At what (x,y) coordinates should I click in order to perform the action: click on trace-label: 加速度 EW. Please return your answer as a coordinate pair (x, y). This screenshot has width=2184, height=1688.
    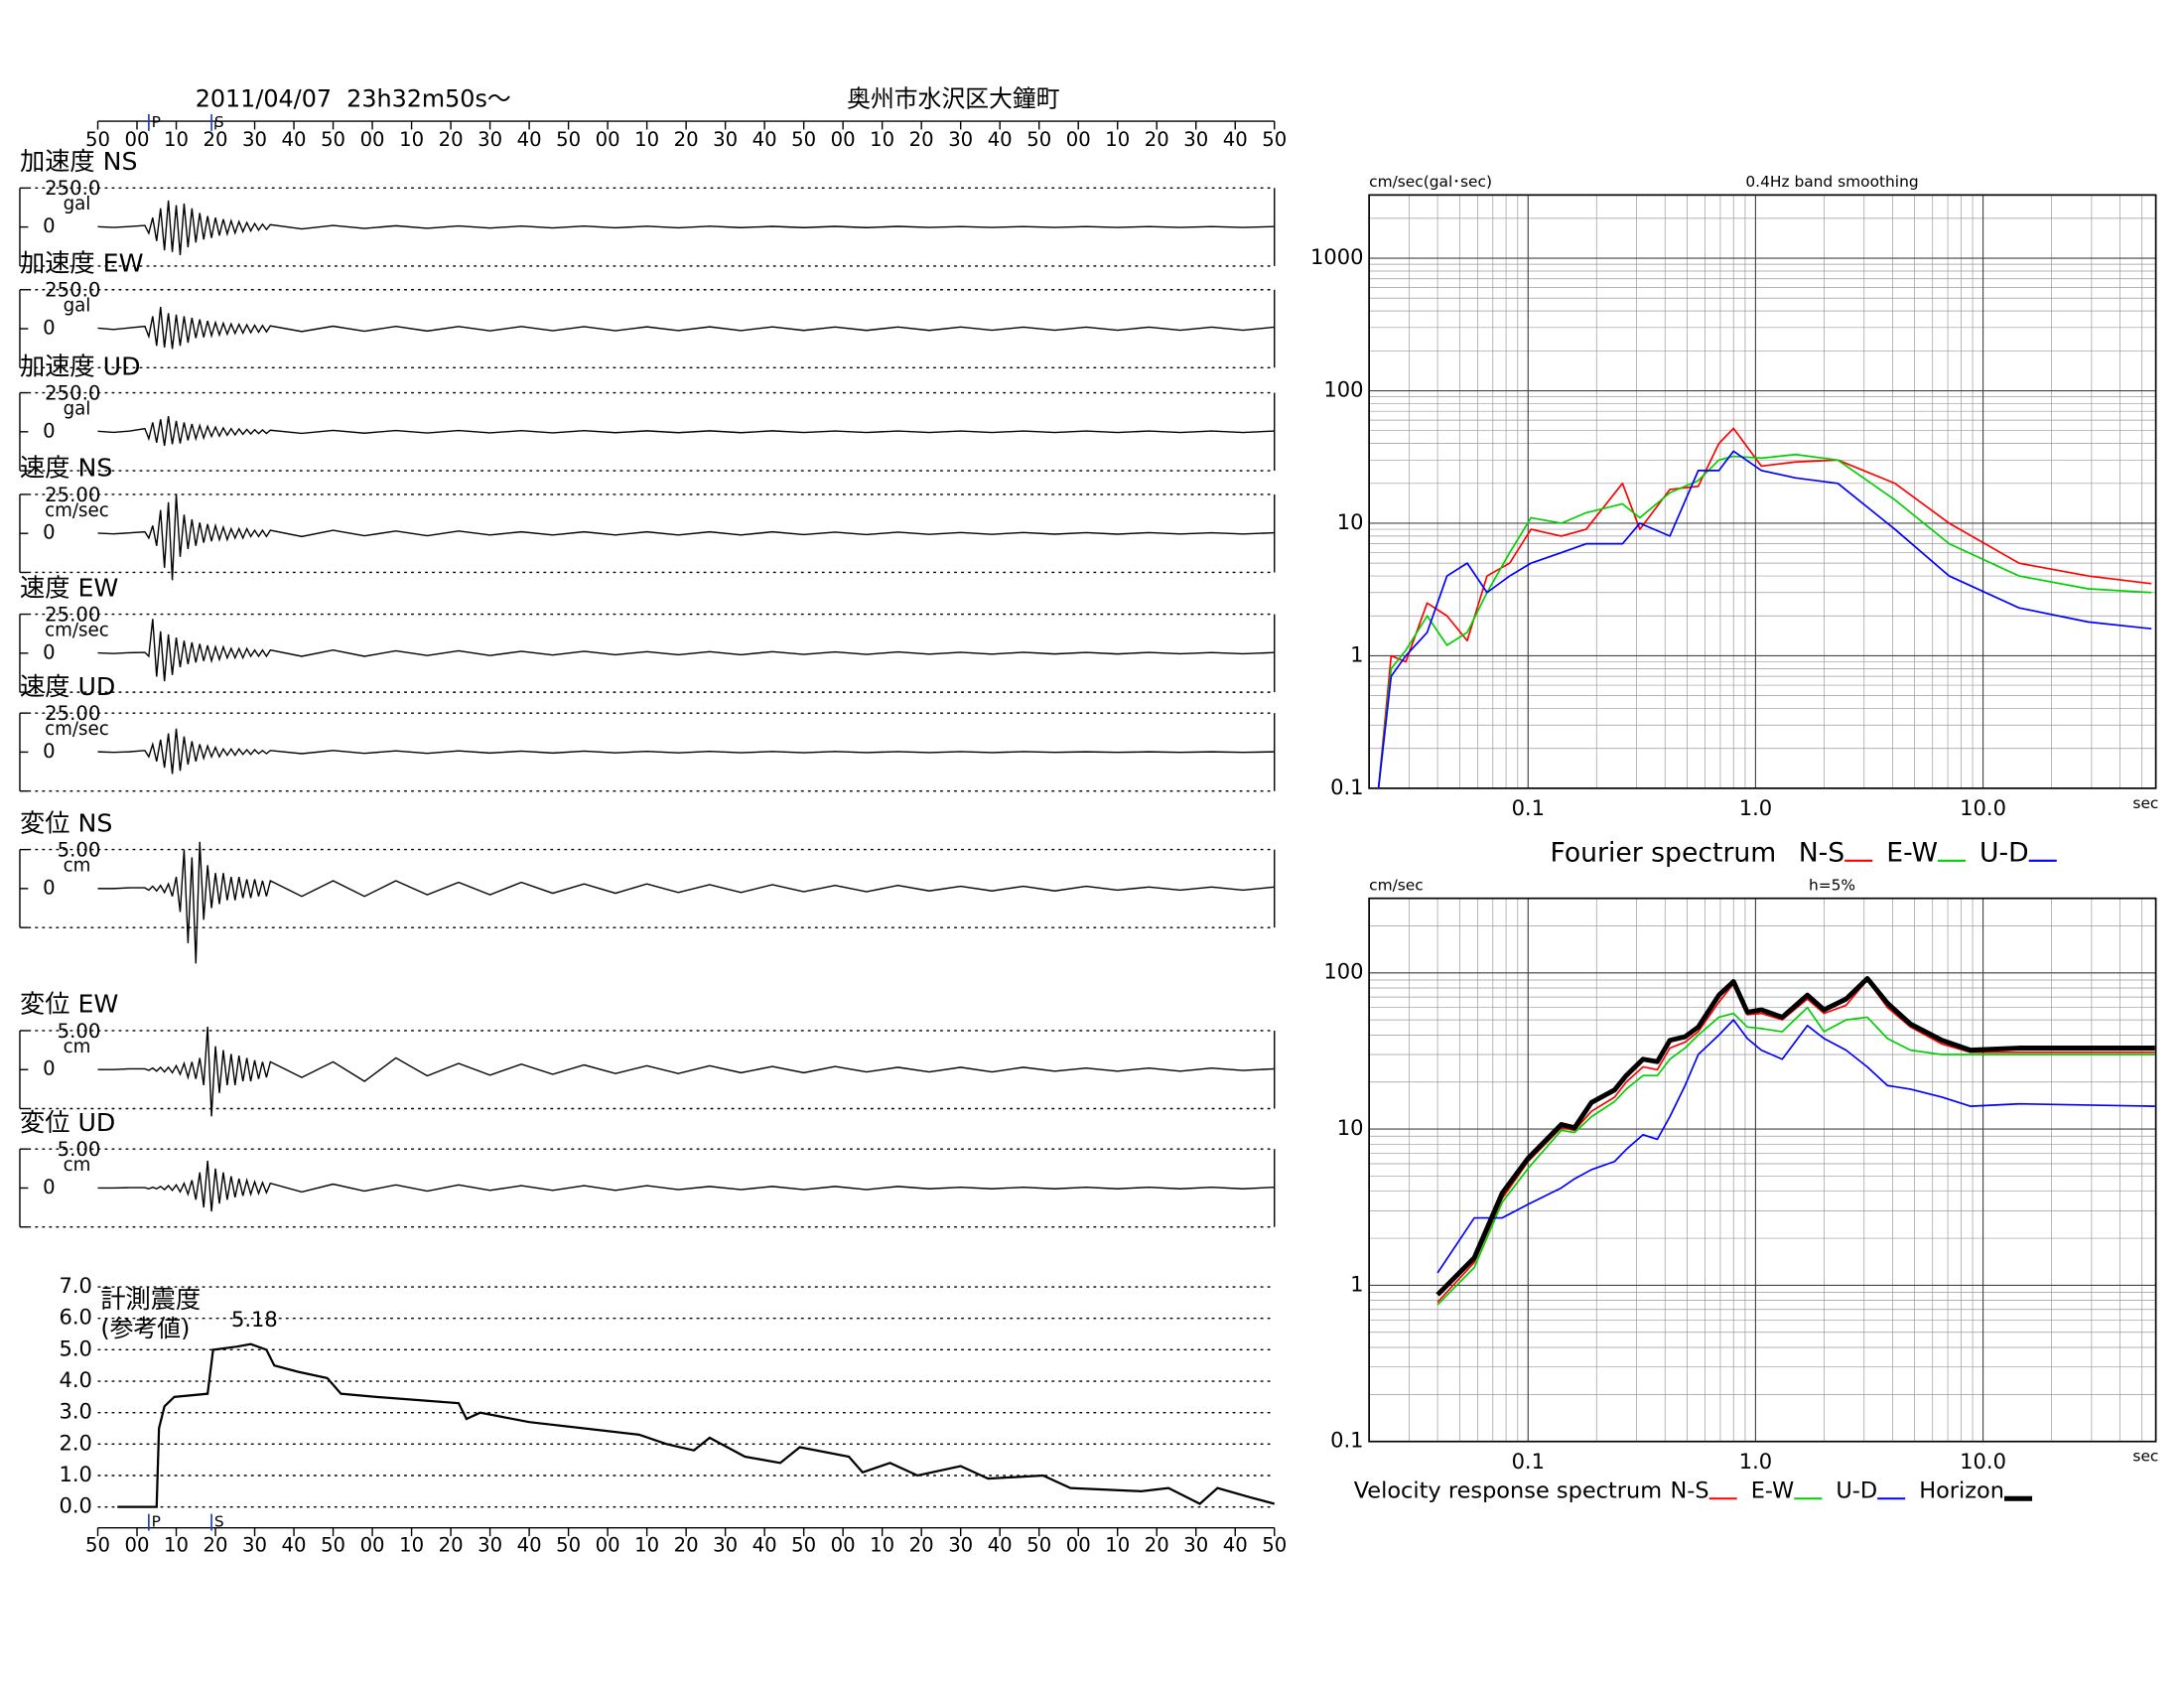
    Looking at the image, I should click on (82, 263).